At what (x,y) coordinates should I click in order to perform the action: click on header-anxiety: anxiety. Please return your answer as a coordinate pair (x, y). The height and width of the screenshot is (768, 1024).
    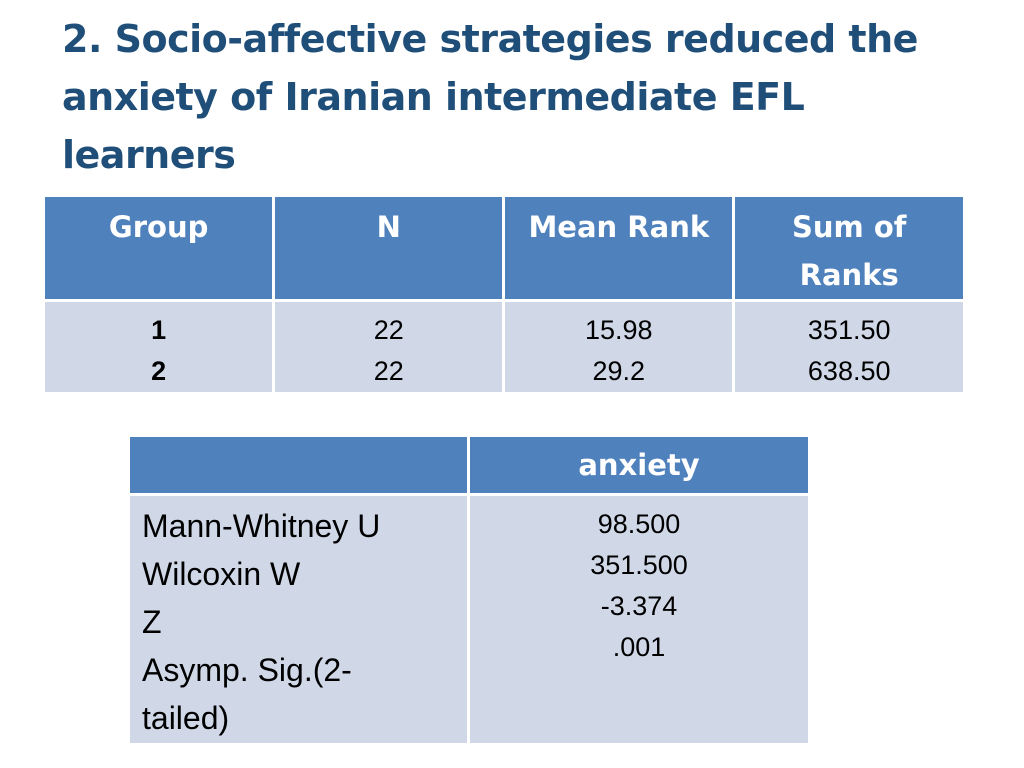
    Looking at the image, I should click on (639, 465).